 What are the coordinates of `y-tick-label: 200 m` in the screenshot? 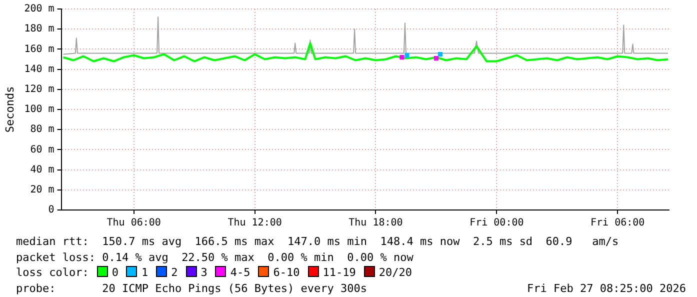 It's located at (39, 9).